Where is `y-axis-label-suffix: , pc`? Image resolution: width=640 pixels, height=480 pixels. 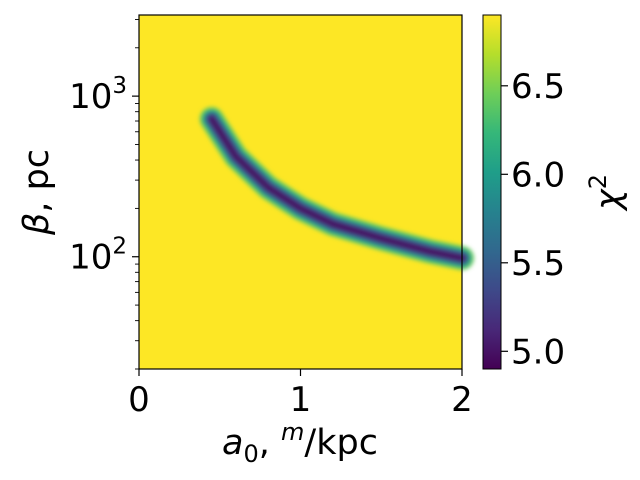 y-axis-label-suffix: , pc is located at coordinates (37, 181).